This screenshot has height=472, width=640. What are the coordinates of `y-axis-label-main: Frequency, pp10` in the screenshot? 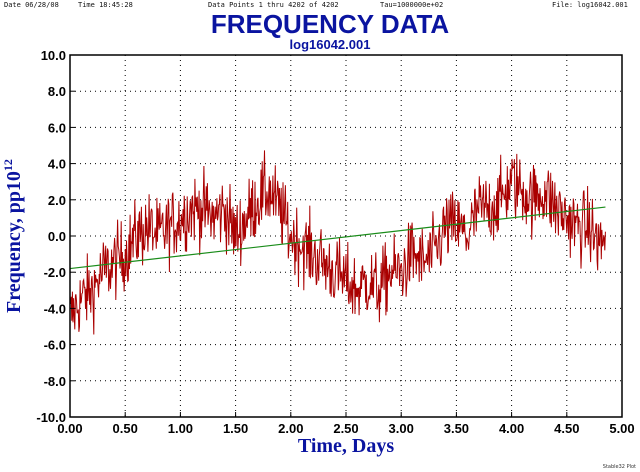 It's located at (14, 242).